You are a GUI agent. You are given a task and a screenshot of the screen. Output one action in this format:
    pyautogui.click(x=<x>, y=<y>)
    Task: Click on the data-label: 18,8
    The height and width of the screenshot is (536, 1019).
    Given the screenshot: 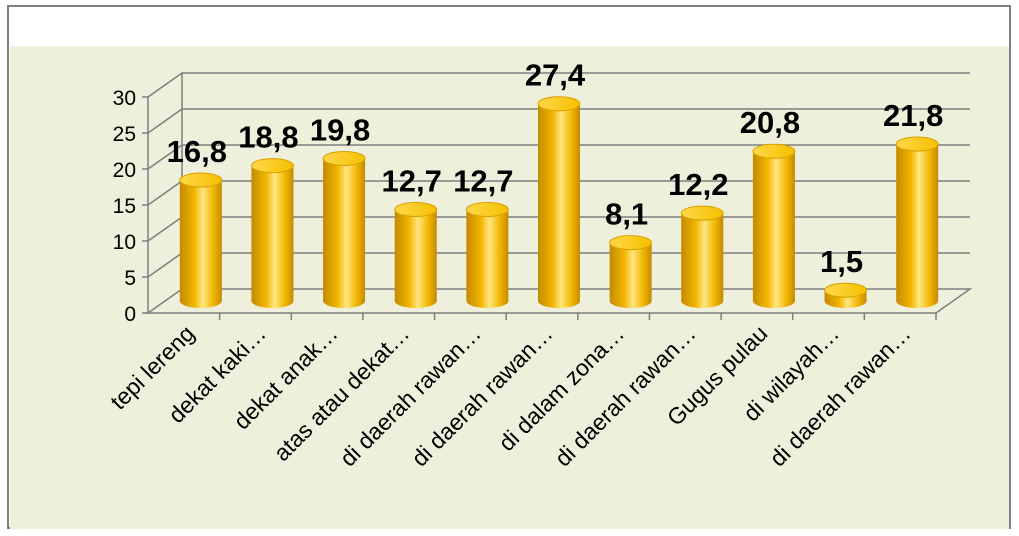 What is the action you would take?
    pyautogui.click(x=268, y=137)
    